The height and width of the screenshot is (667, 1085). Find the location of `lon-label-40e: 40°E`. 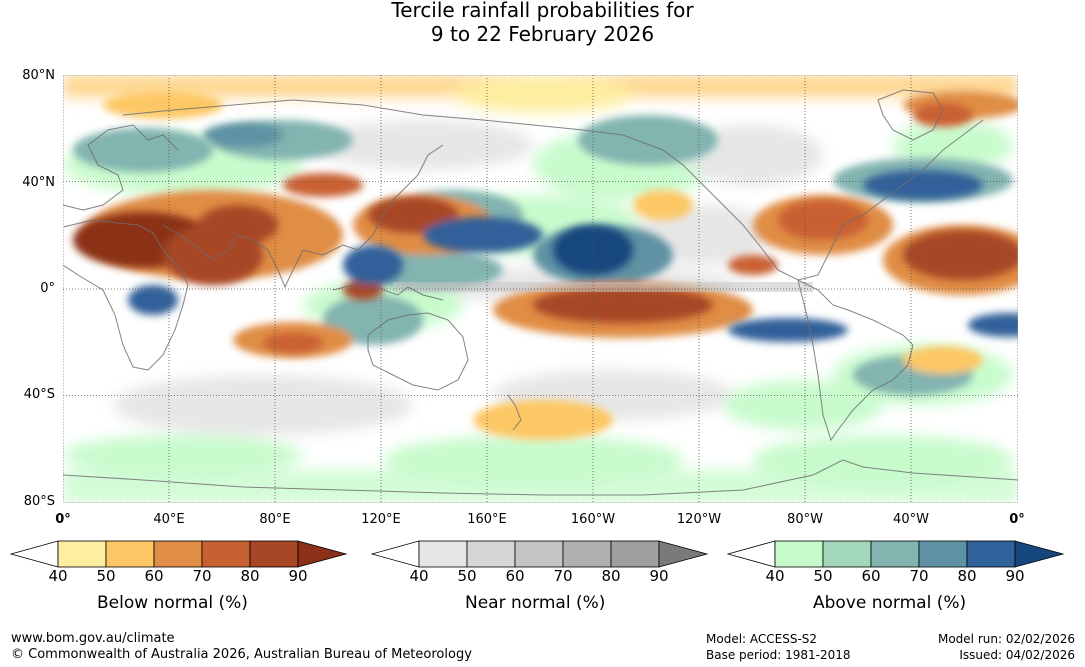

lon-label-40e: 40°E is located at coordinates (169, 519).